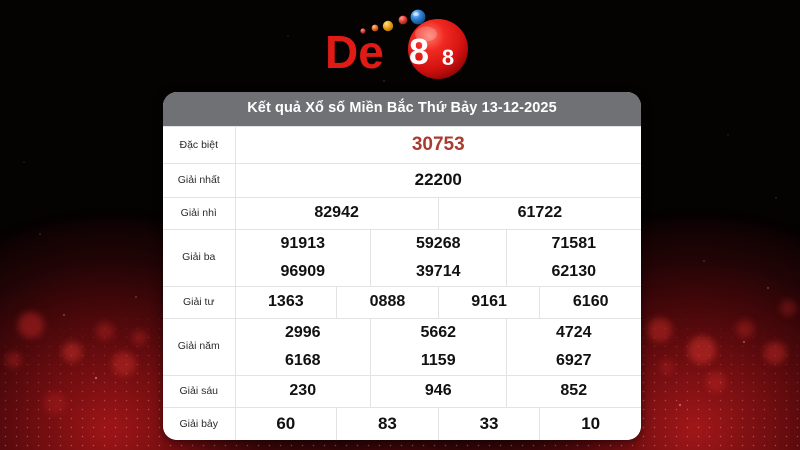 The height and width of the screenshot is (450, 800). What do you see at coordinates (199, 346) in the screenshot?
I see `prize-label-fifth: Giải năm` at bounding box center [199, 346].